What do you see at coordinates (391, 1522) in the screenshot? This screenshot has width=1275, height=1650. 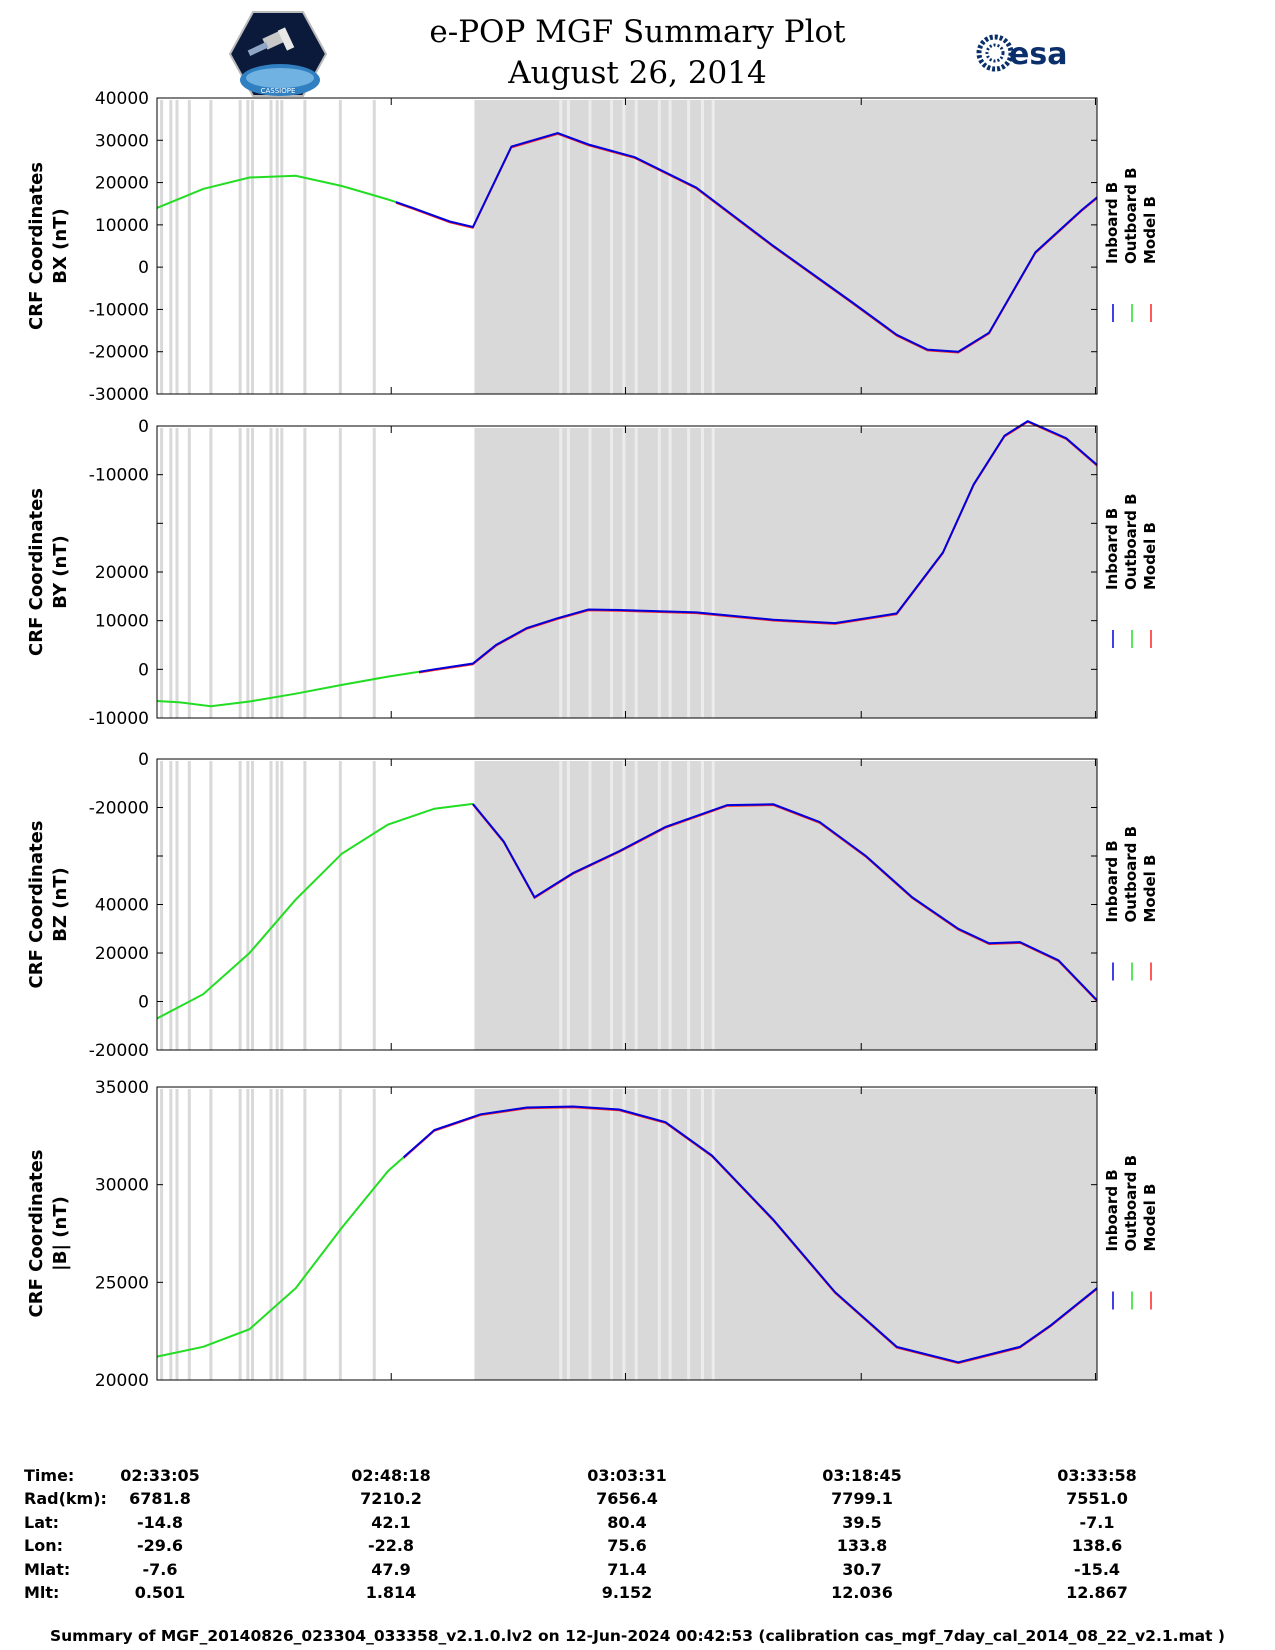 I see `table-cell: 42.1` at bounding box center [391, 1522].